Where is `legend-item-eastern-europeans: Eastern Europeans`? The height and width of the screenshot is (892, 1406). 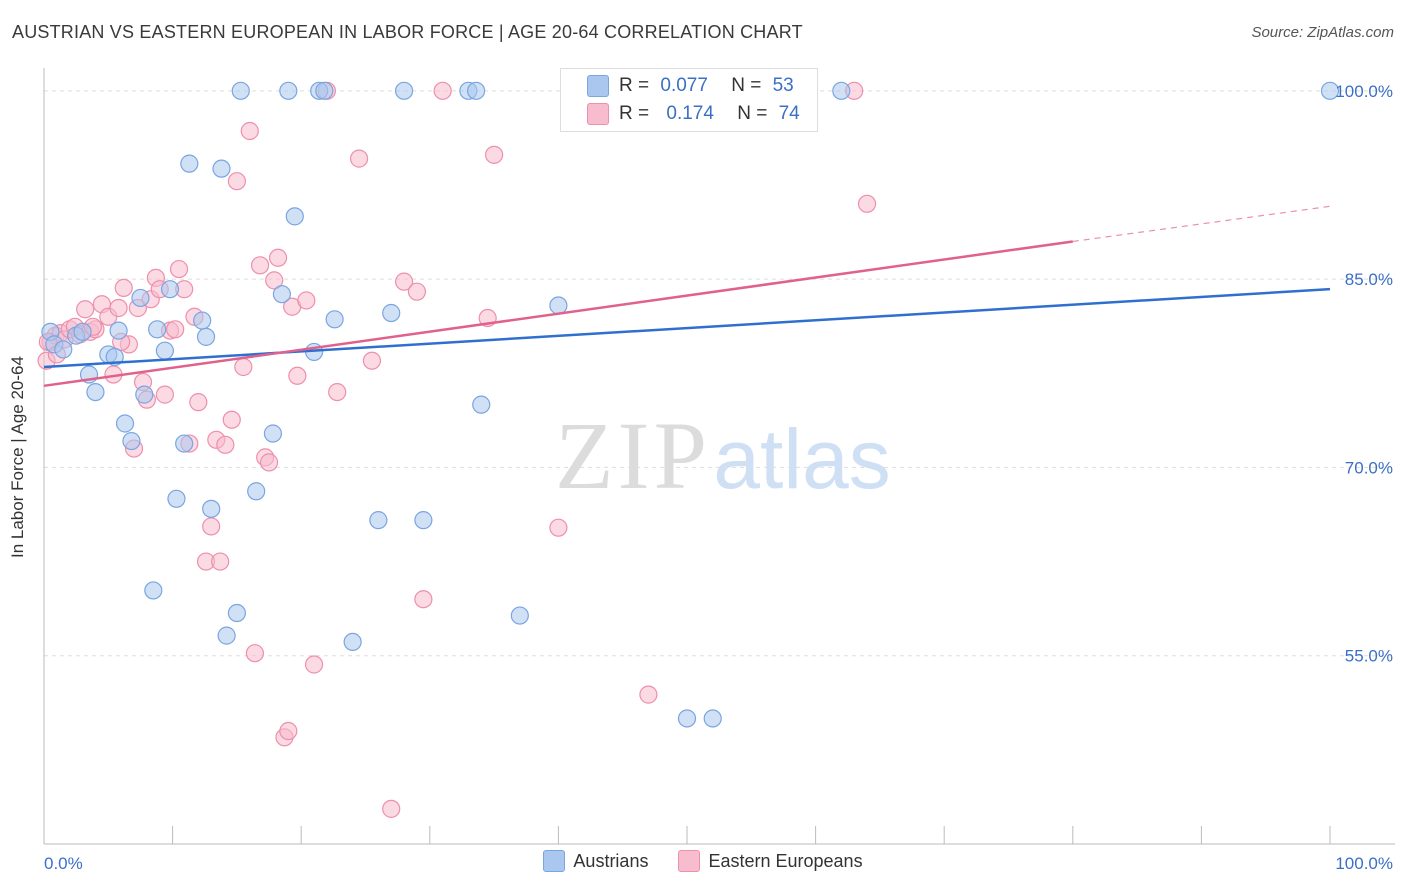 legend-item-eastern-europeans: Eastern Europeans is located at coordinates (770, 861).